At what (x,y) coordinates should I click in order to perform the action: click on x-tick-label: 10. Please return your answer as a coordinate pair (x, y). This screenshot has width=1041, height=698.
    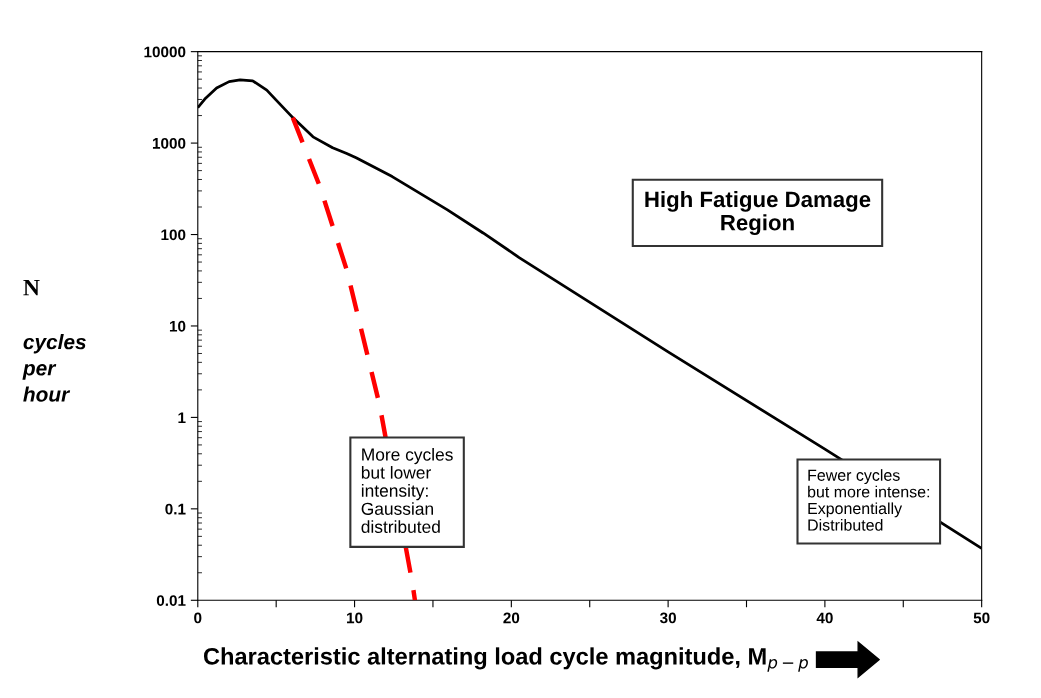
    Looking at the image, I should click on (355, 618).